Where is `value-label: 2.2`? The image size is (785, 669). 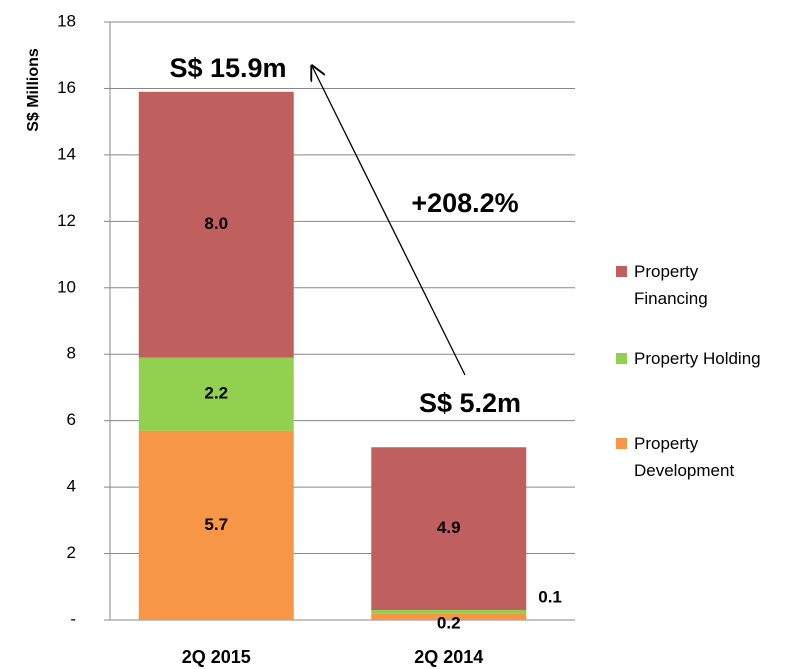
value-label: 2.2 is located at coordinates (216, 393).